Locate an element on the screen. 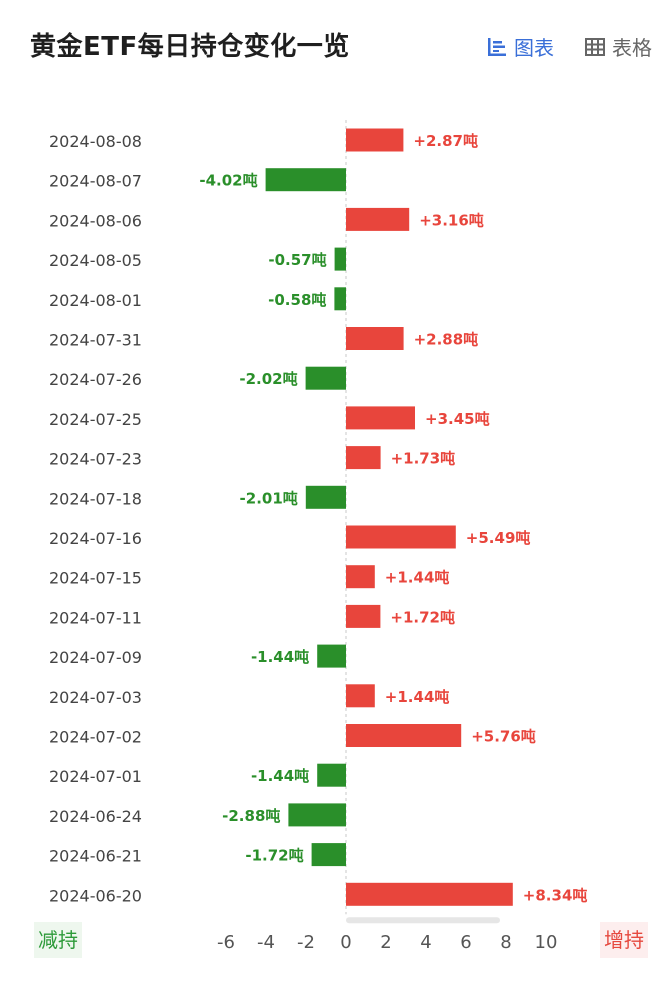  category-label: 2024-07-26 is located at coordinates (95, 379).